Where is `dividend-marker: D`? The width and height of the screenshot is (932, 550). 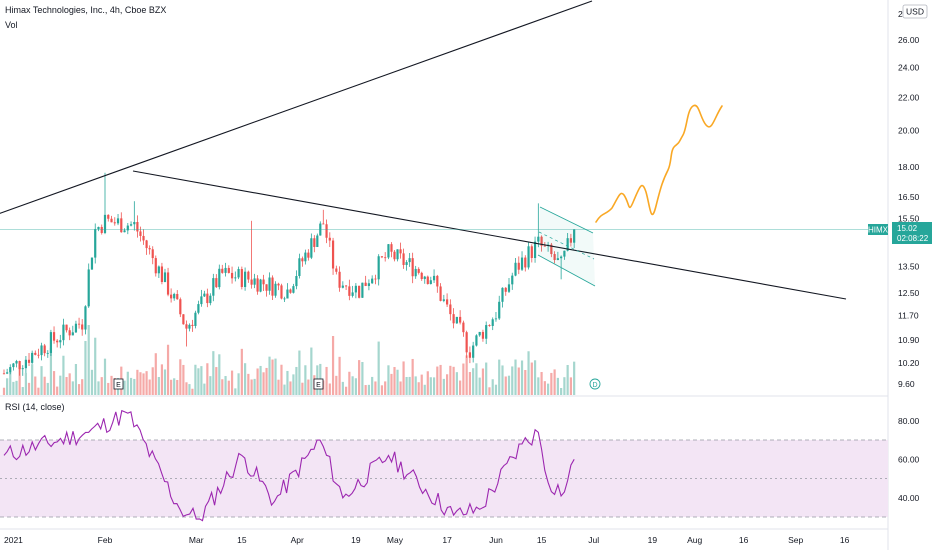 dividend-marker: D is located at coordinates (595, 384).